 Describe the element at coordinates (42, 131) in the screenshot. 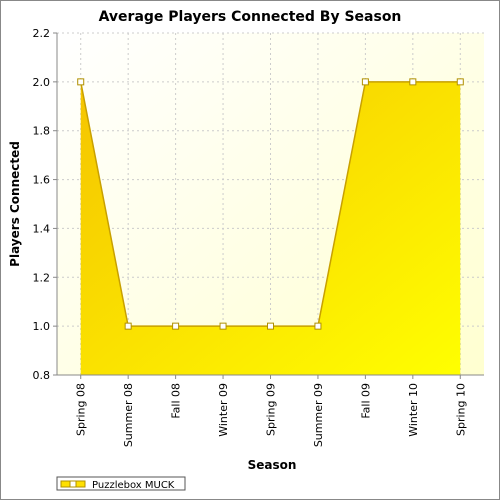

I see `y-tick-label: 1.8` at that location.